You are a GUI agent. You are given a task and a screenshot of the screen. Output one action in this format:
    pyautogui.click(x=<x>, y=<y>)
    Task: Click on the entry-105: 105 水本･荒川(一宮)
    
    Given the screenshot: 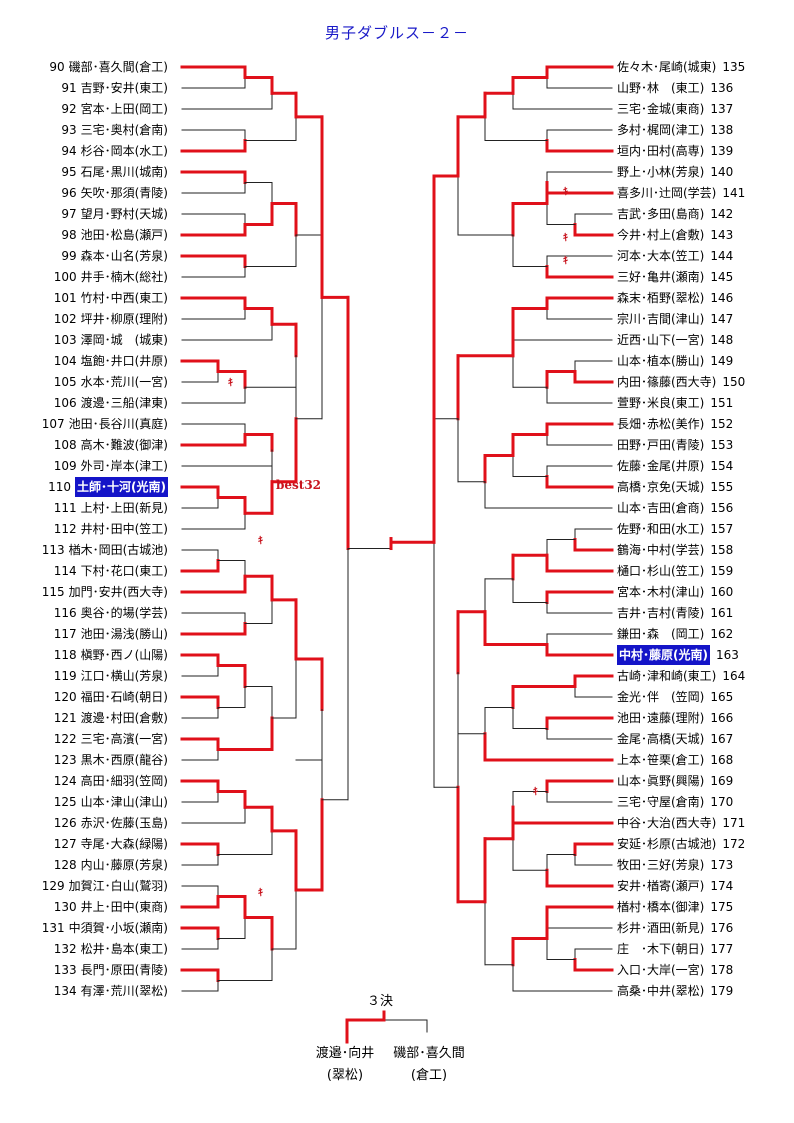 What is the action you would take?
    pyautogui.click(x=111, y=382)
    